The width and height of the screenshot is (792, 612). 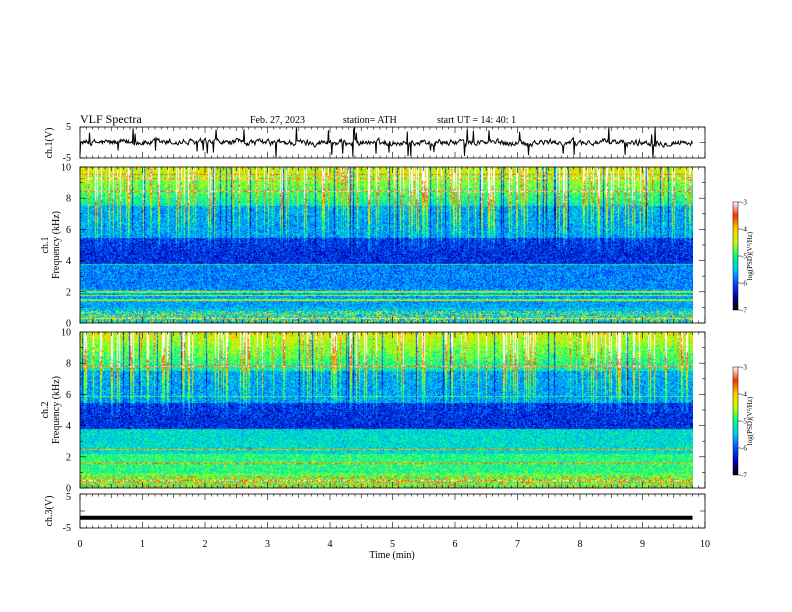 What do you see at coordinates (455, 544) in the screenshot?
I see `x-tick-label: 6` at bounding box center [455, 544].